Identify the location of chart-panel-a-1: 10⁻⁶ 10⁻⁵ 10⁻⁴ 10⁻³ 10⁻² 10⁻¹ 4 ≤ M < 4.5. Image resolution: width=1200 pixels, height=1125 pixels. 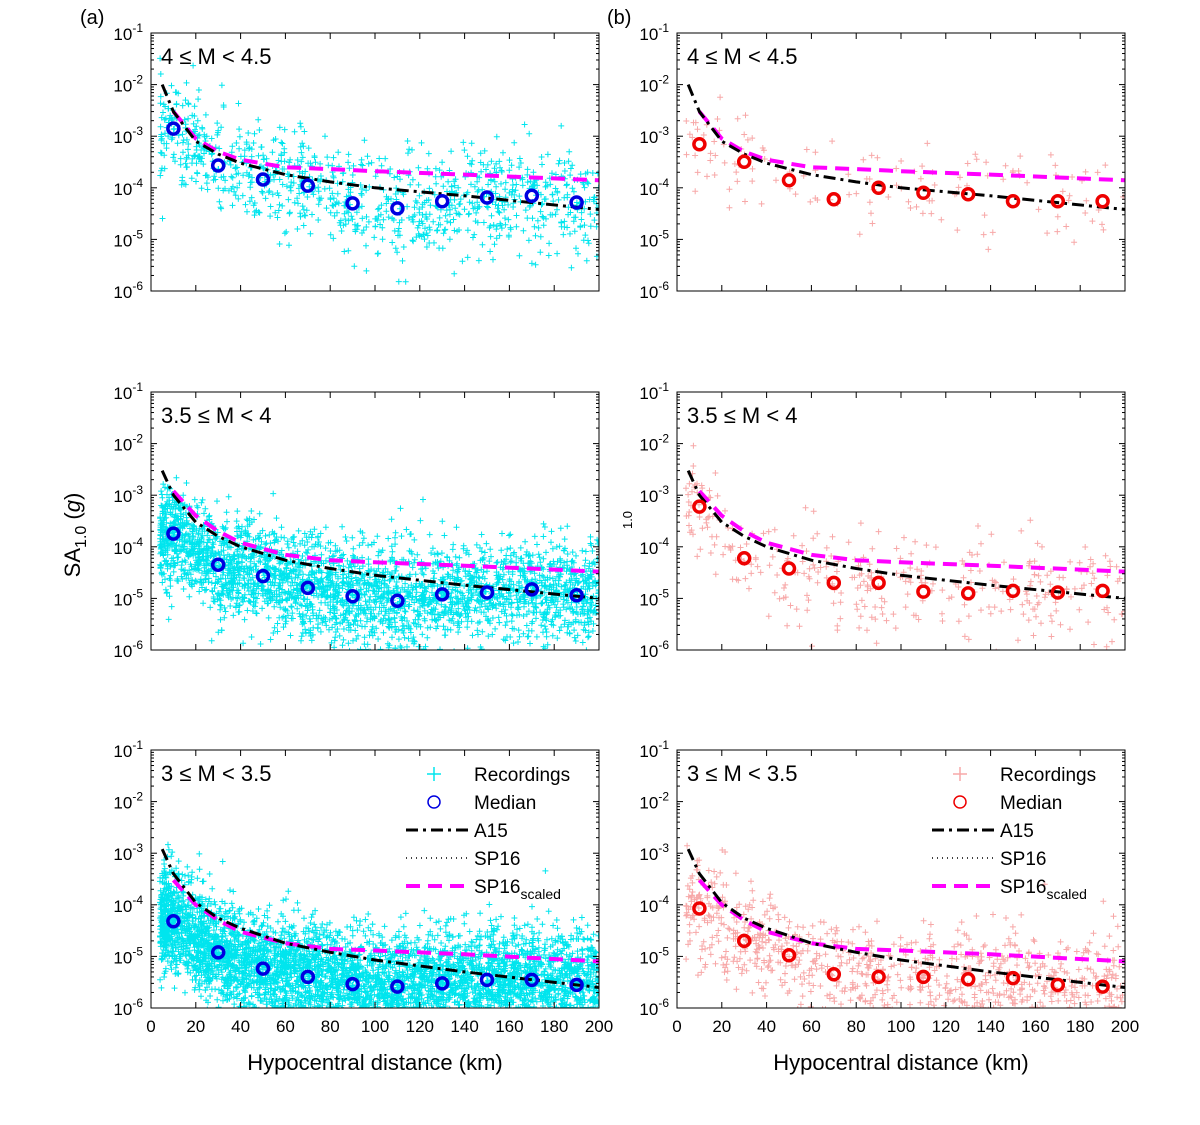
(356, 161).